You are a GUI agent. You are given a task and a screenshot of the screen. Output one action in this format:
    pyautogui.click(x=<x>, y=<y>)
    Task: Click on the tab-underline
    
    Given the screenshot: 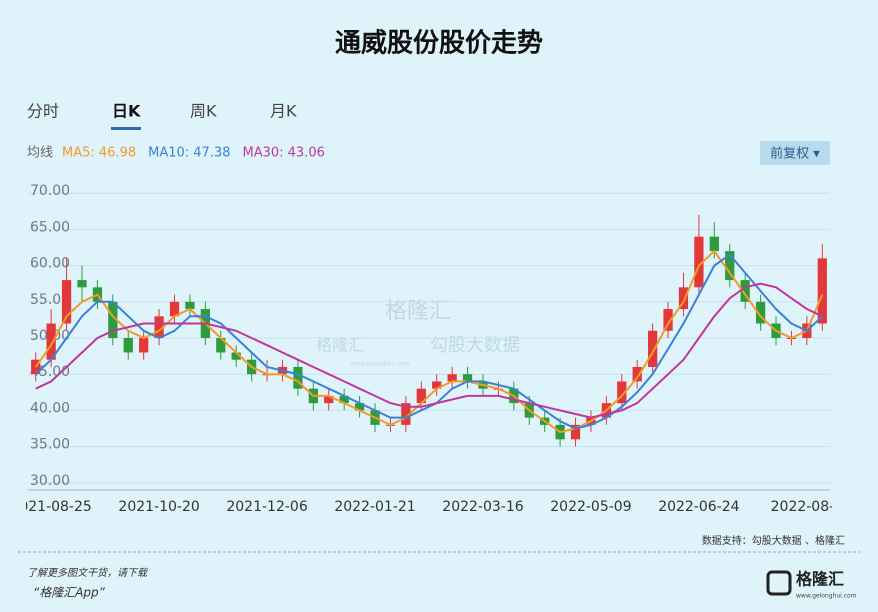 What is the action you would take?
    pyautogui.click(x=126, y=128)
    